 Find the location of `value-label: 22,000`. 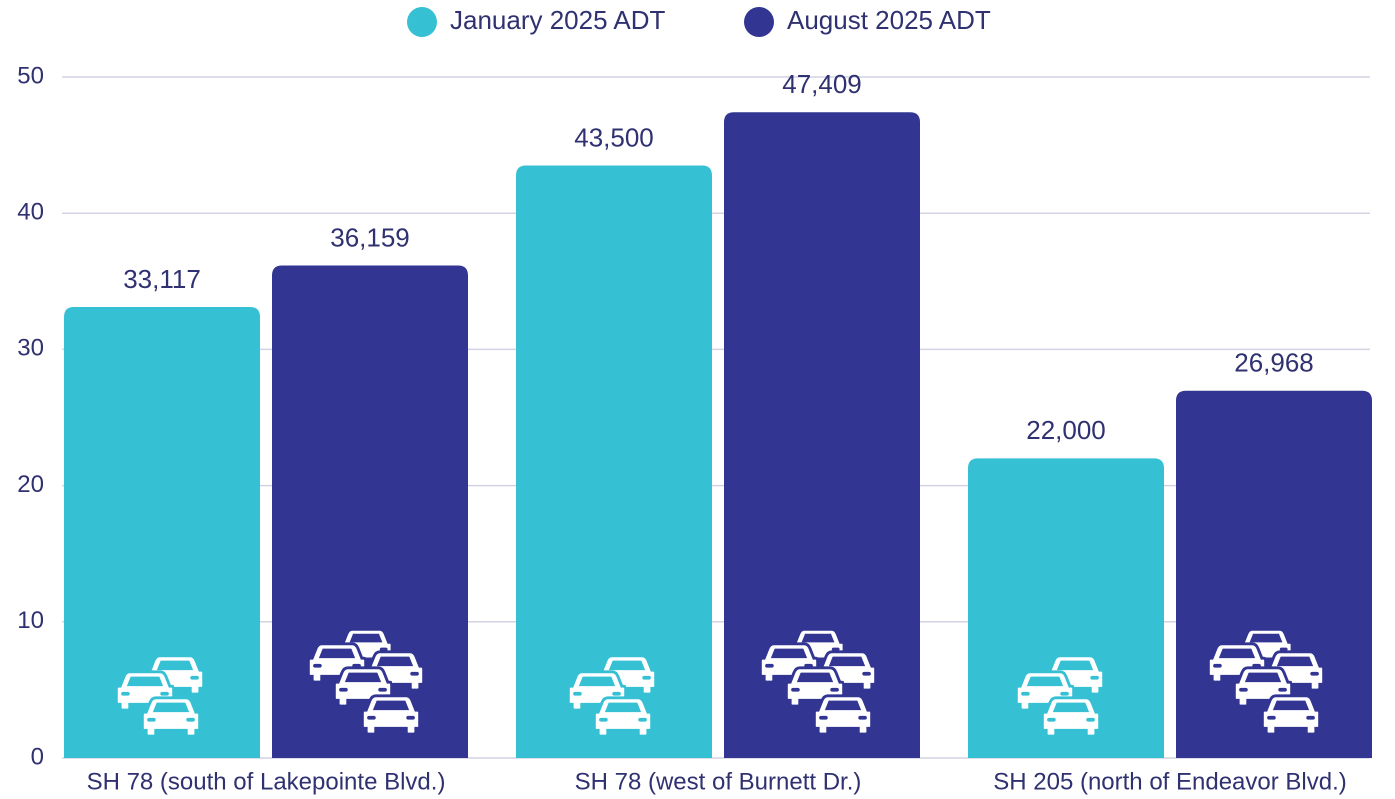

value-label: 22,000 is located at coordinates (1066, 430).